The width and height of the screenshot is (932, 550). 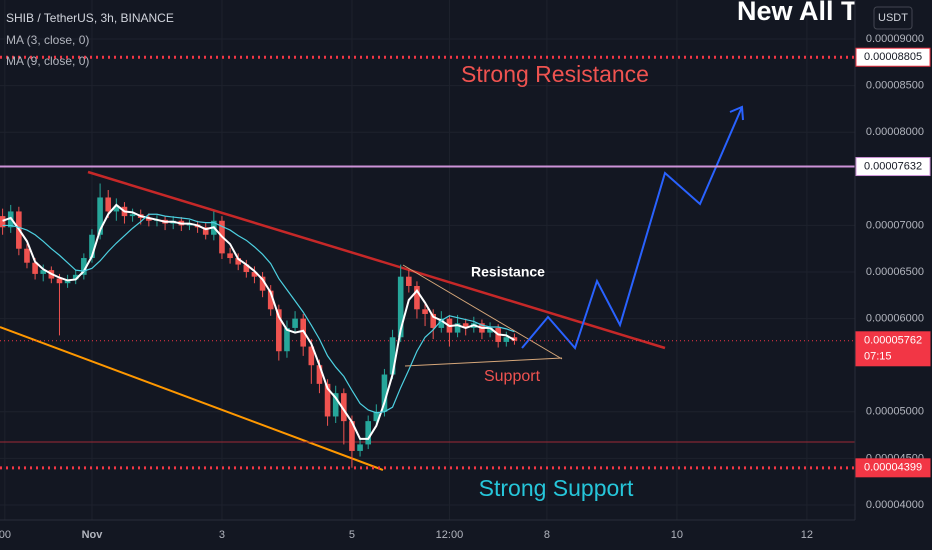 I want to click on x-tick-label: 12, so click(x=807, y=535).